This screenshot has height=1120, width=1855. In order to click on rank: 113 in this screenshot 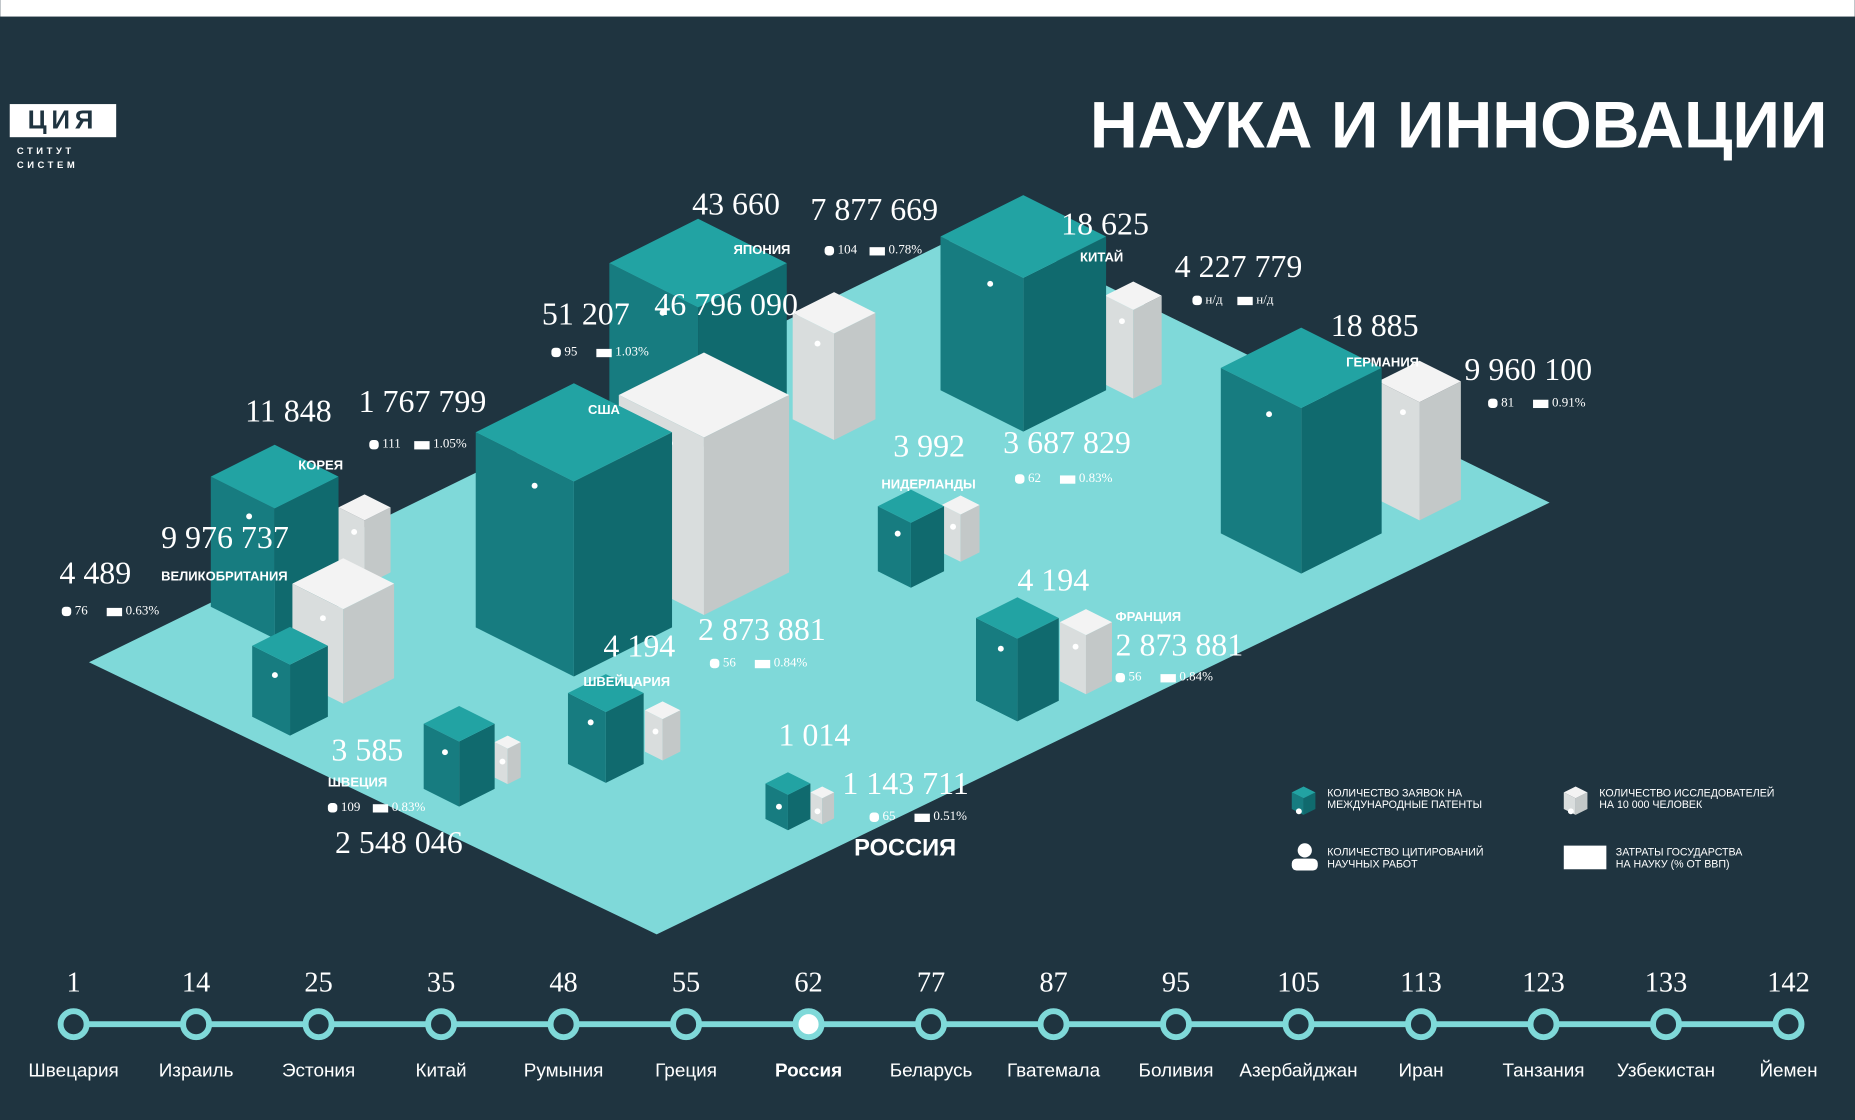, I will do `click(1421, 983)`.